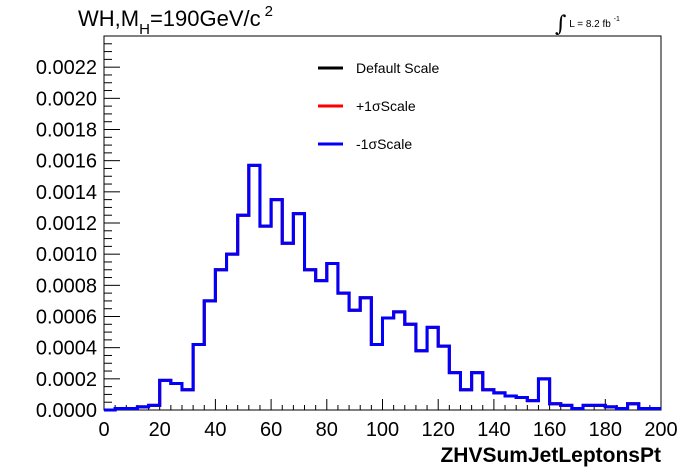 The image size is (696, 472). Describe the element at coordinates (397, 68) in the screenshot. I see `legend-label: Default Scale` at that location.